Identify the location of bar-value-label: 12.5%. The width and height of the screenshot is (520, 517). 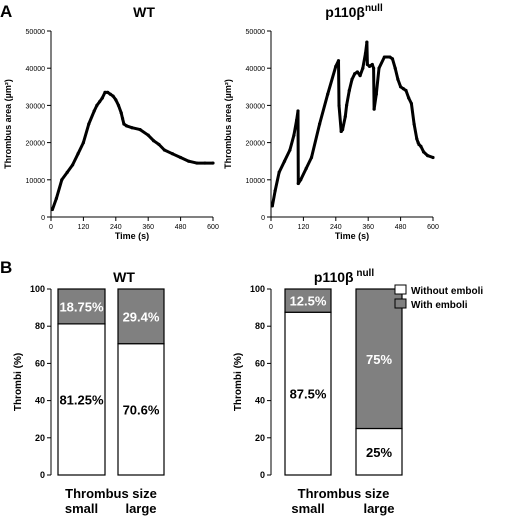
(308, 301).